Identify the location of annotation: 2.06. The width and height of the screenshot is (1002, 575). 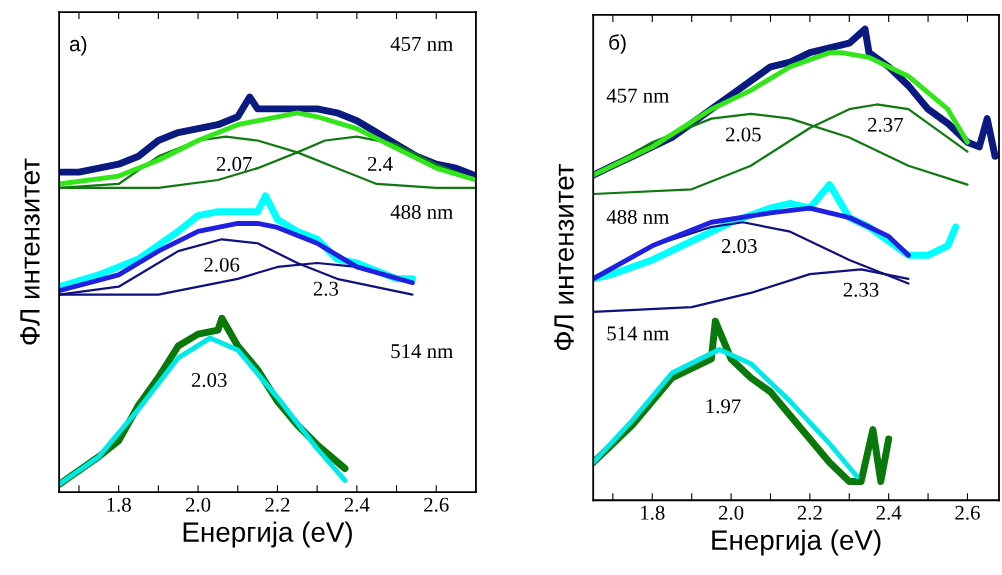
(222, 264).